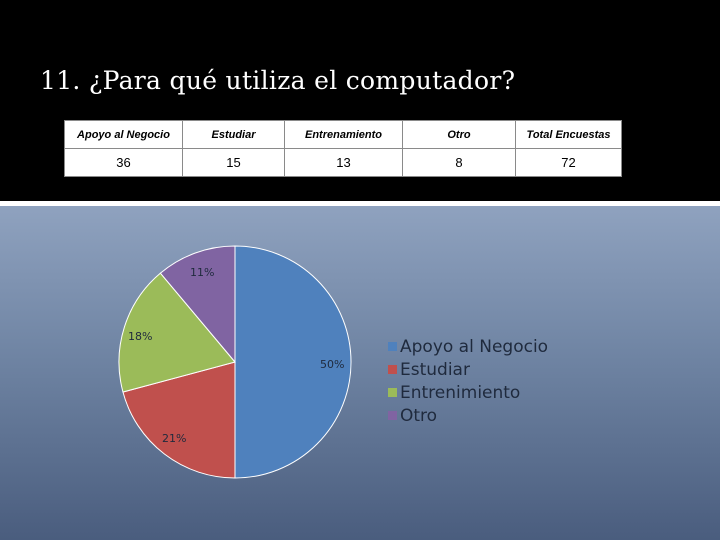 The width and height of the screenshot is (720, 540). Describe the element at coordinates (197, 304) in the screenshot. I see `pie-slice-otro` at that location.